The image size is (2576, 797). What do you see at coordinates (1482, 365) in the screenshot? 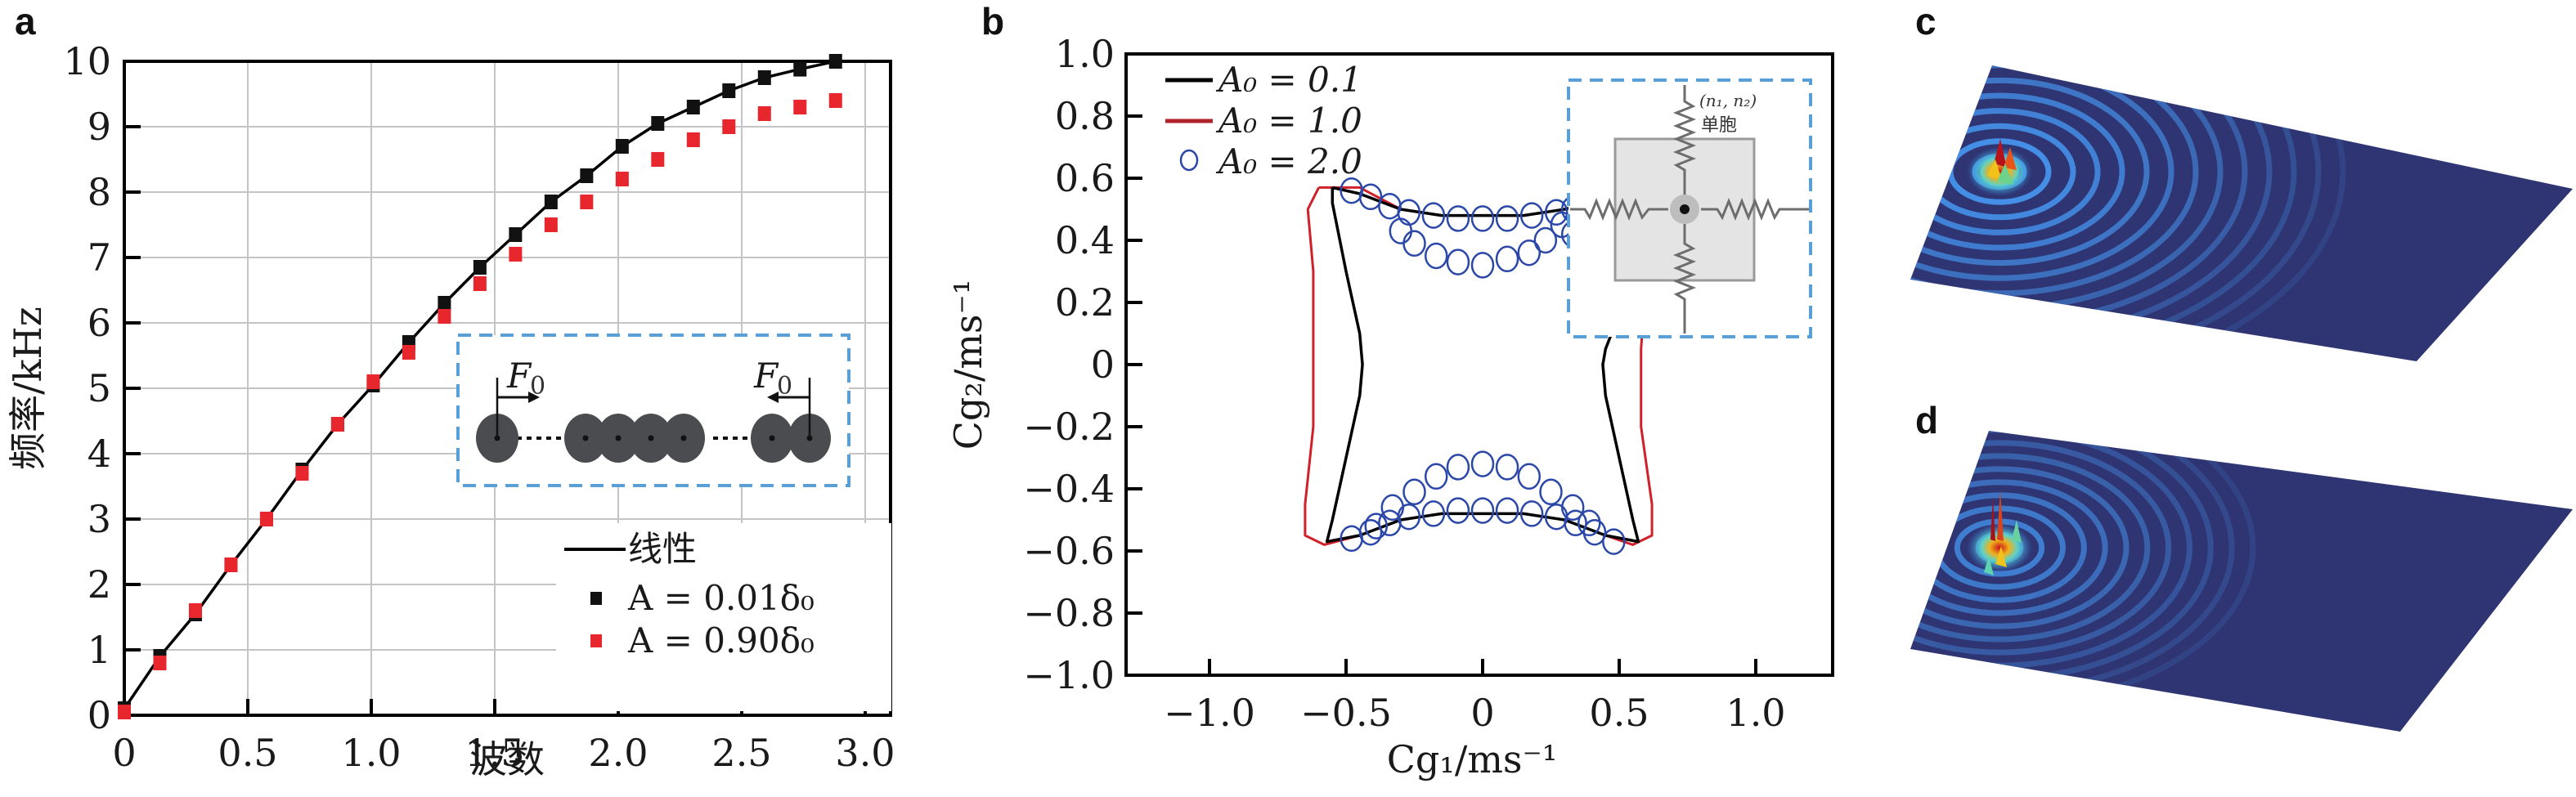
I see `series-line-a01` at bounding box center [1482, 365].